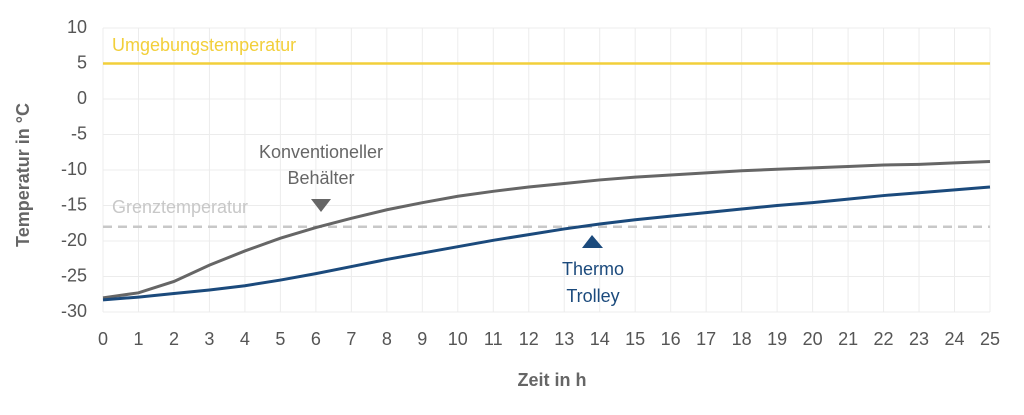 The width and height of the screenshot is (1024, 415). What do you see at coordinates (79, 133) in the screenshot?
I see `y-tick-label: -5` at bounding box center [79, 133].